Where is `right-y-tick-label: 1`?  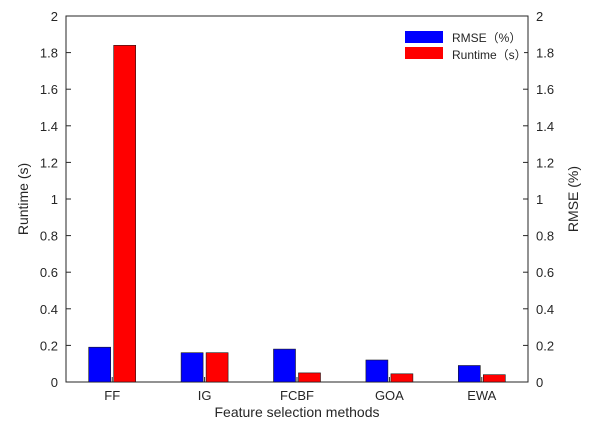
right-y-tick-label: 1 is located at coordinates (539, 199).